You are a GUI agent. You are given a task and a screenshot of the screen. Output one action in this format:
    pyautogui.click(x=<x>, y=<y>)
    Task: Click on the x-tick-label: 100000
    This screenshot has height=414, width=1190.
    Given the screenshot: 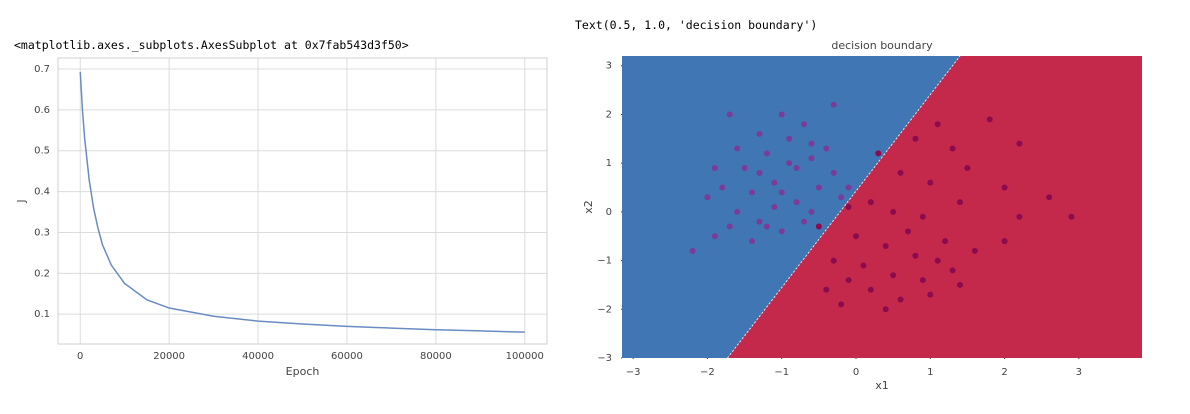 What is the action you would take?
    pyautogui.click(x=525, y=356)
    